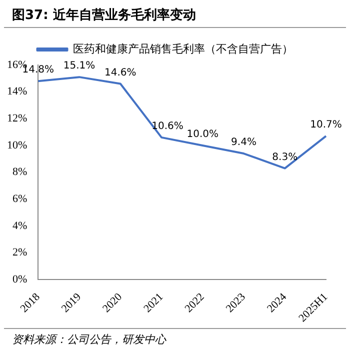  Describe the element at coordinates (175, 339) in the screenshot. I see `text: 资料来源：公司公告，研发中心` at that location.